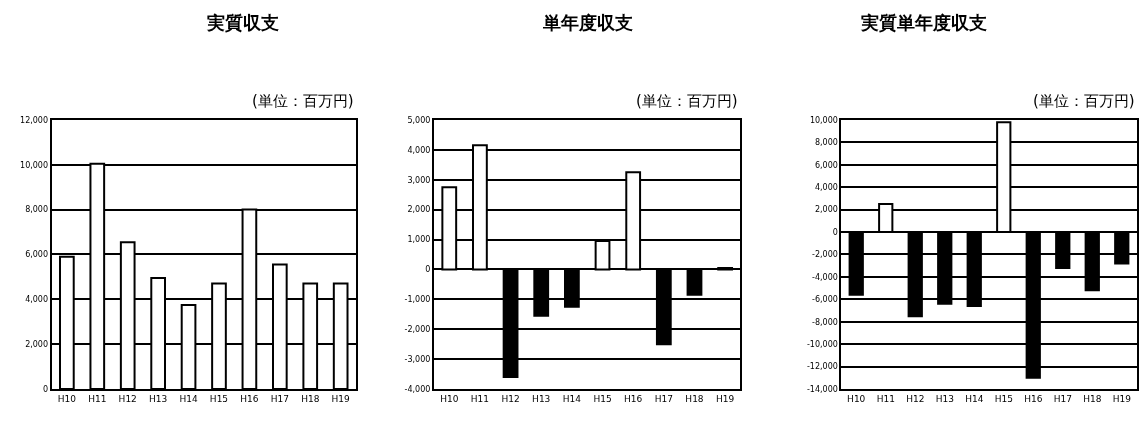  I want to click on y-tick-label: -6,000, so click(825, 300).